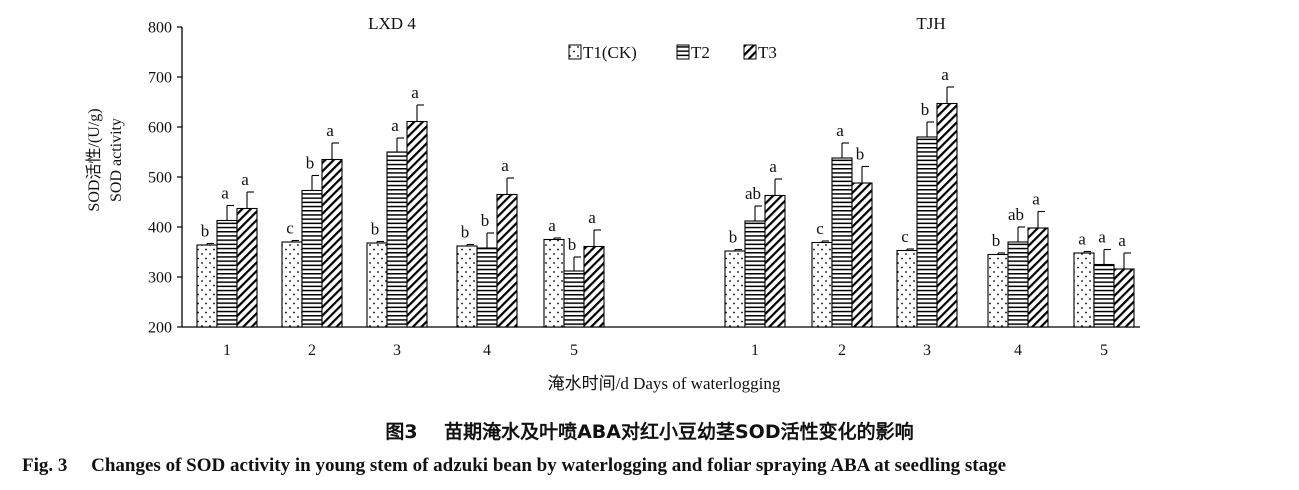 The width and height of the screenshot is (1299, 490). Describe the element at coordinates (401, 432) in the screenshot. I see `figure-caption-cn-label: 图3` at that location.